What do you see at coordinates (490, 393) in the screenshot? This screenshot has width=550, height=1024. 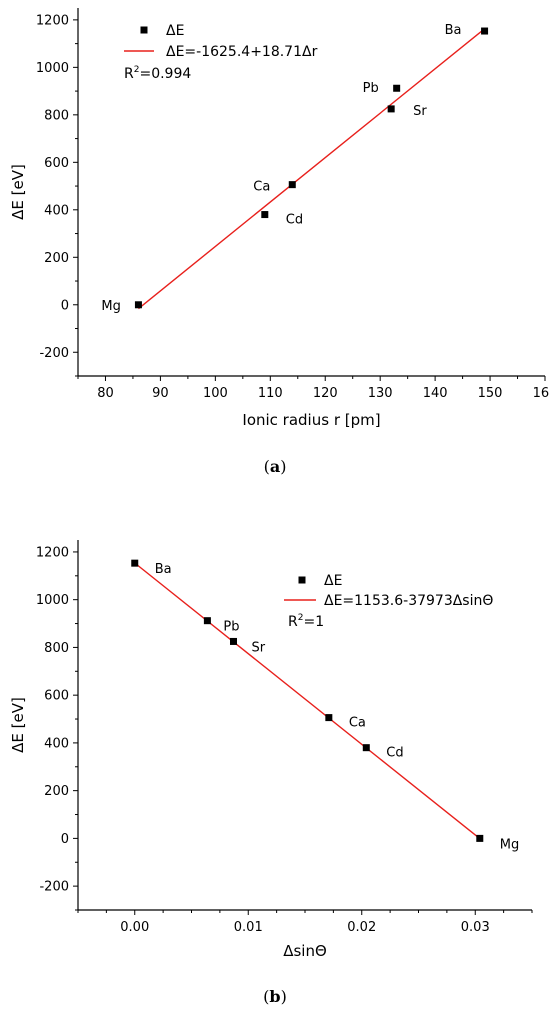 I see `x-tick-label: 150` at bounding box center [490, 393].